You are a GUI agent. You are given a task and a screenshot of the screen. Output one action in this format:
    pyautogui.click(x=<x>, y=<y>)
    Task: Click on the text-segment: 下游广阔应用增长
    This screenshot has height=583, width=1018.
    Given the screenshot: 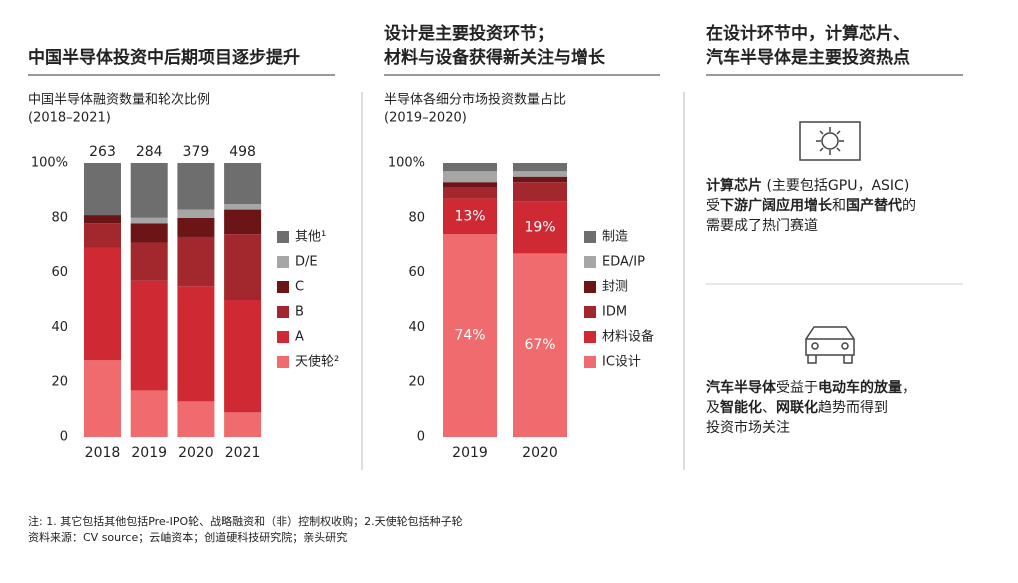 What is the action you would take?
    pyautogui.click(x=776, y=205)
    